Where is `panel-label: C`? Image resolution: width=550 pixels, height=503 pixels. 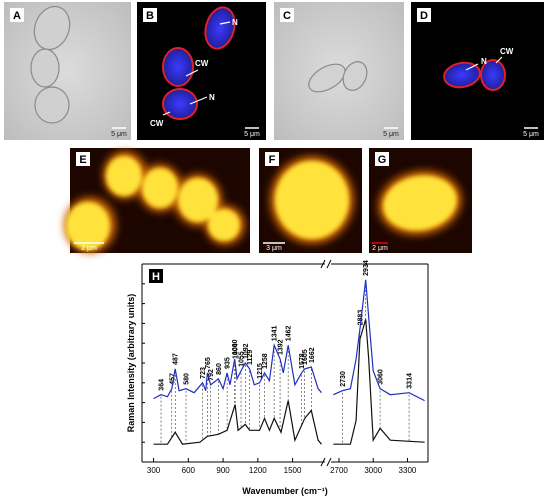 panel-label: C is located at coordinates (287, 16).